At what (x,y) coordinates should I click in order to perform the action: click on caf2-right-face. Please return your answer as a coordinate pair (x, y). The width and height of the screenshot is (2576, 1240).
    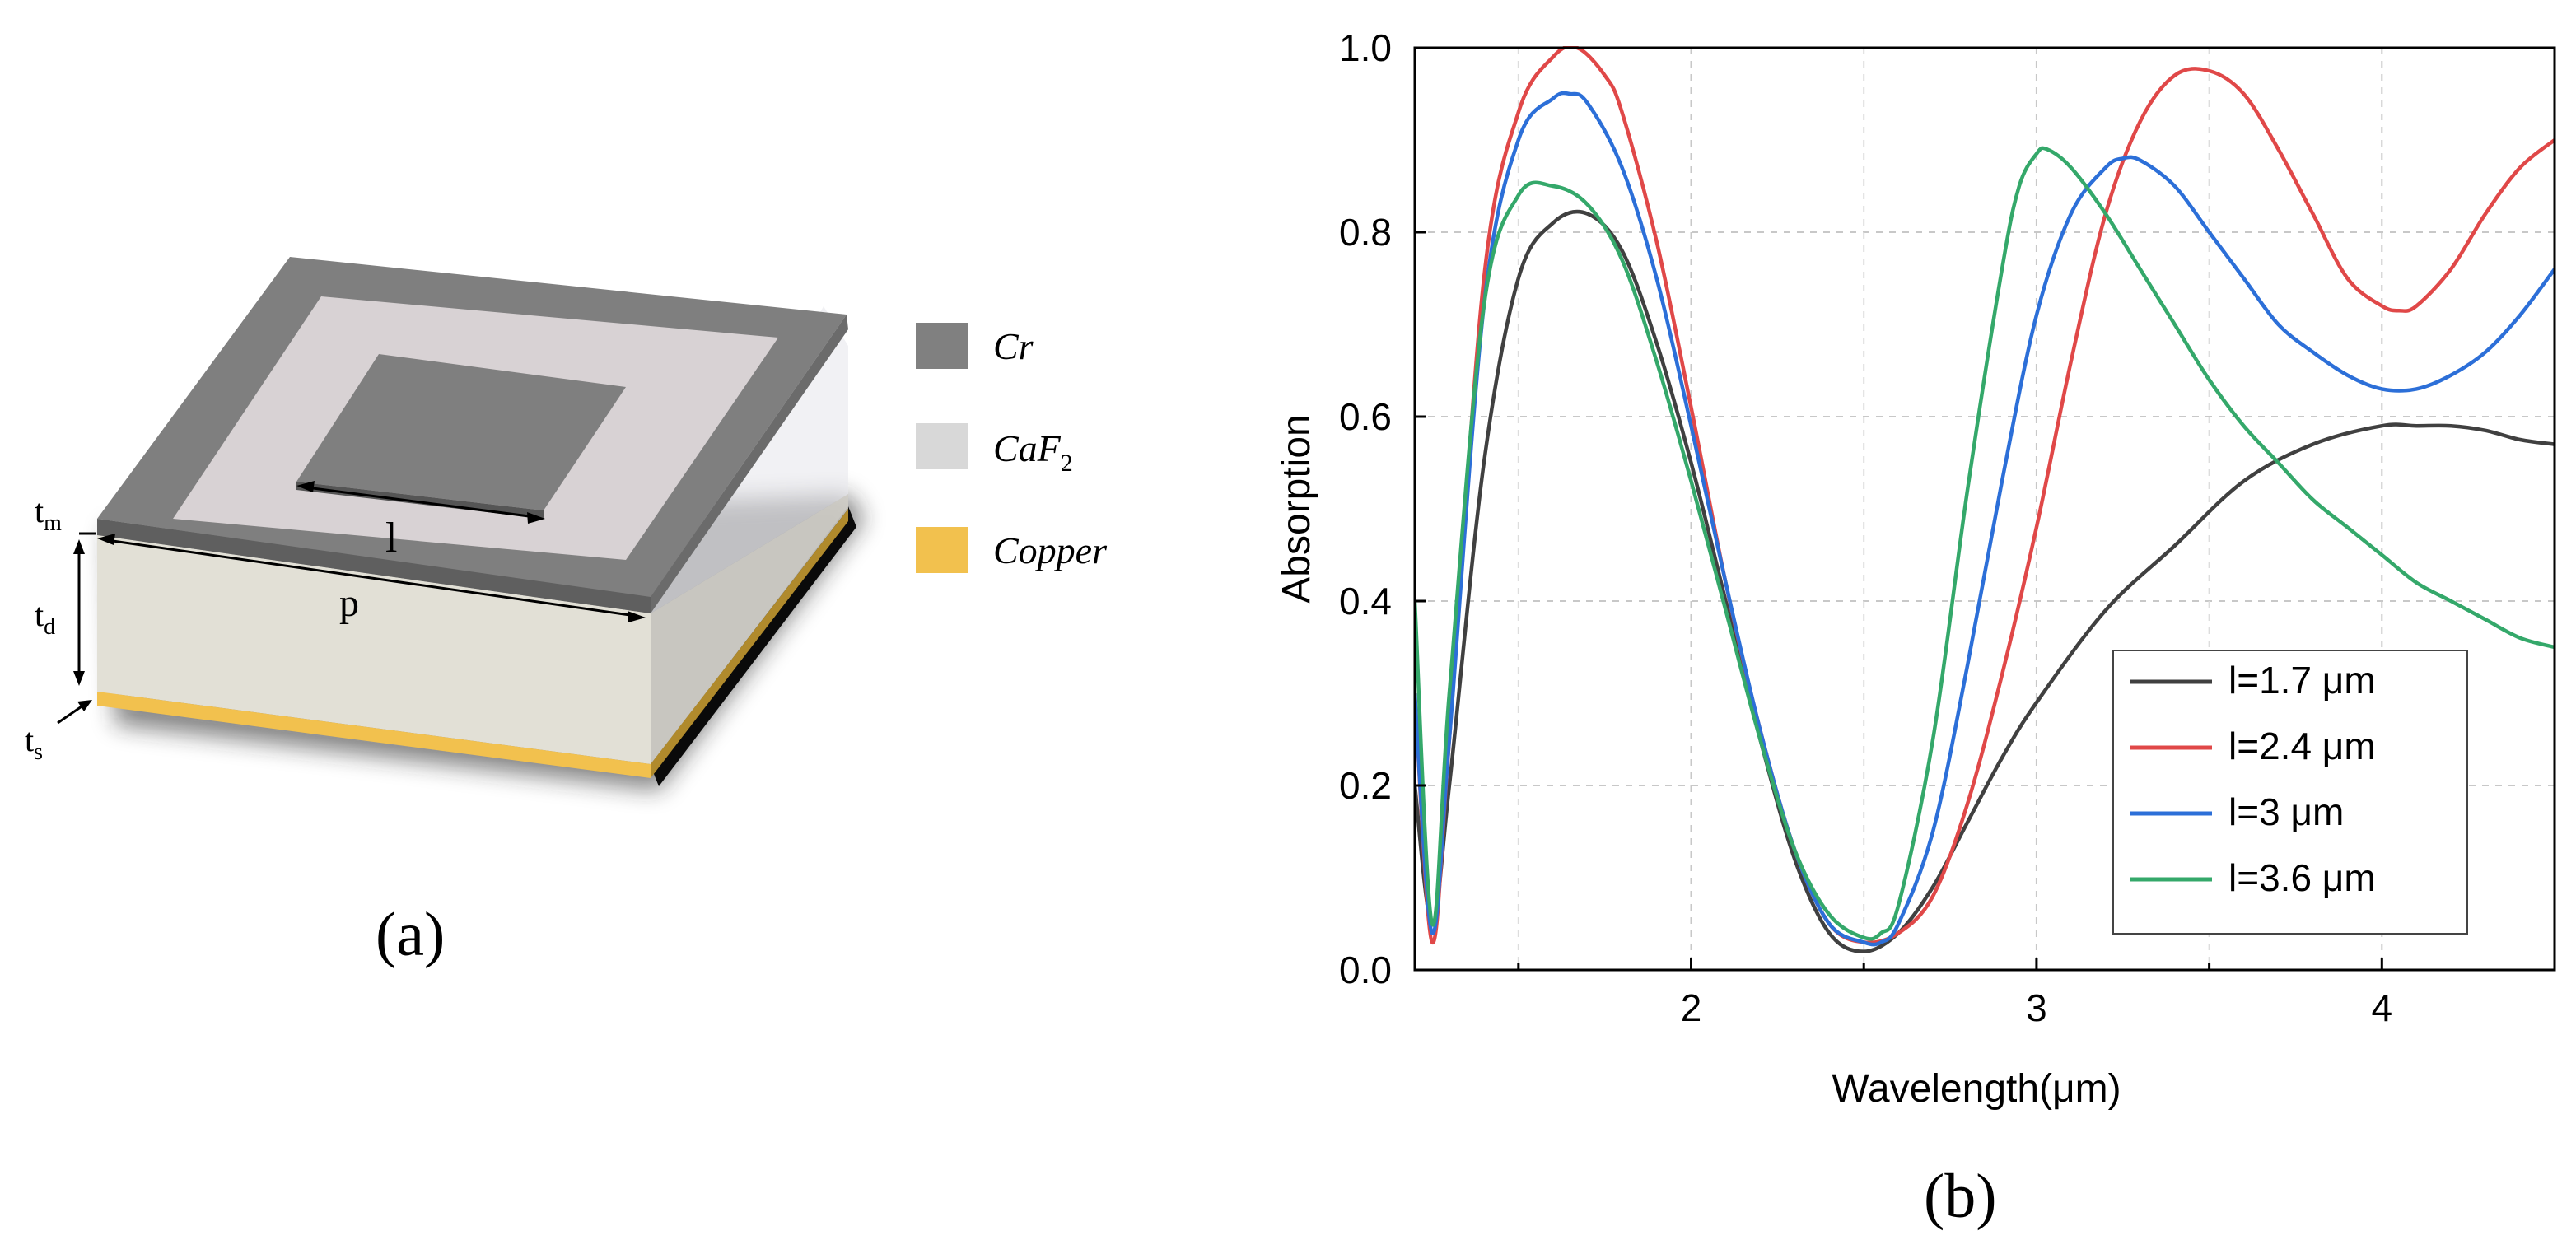
    Looking at the image, I should click on (749, 629).